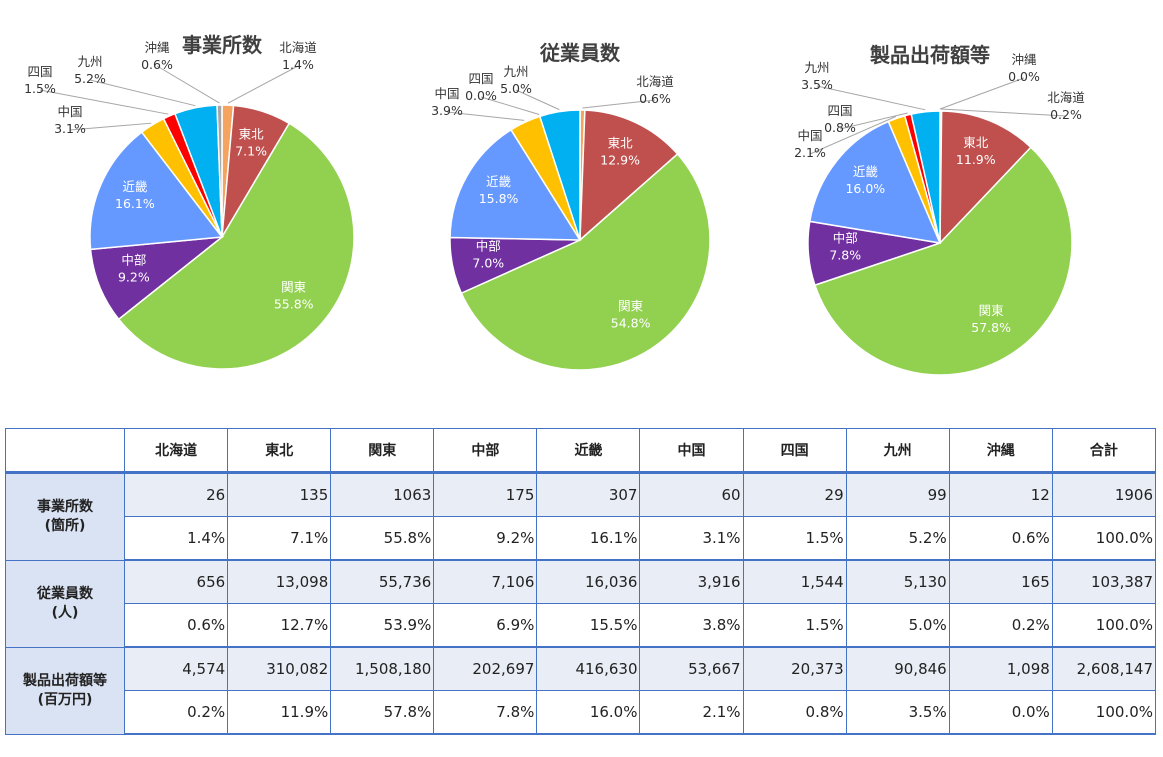 This screenshot has height=757, width=1163. What do you see at coordinates (620, 159) in the screenshot?
I see `slice-value-label-tohoku: 12.9%` at bounding box center [620, 159].